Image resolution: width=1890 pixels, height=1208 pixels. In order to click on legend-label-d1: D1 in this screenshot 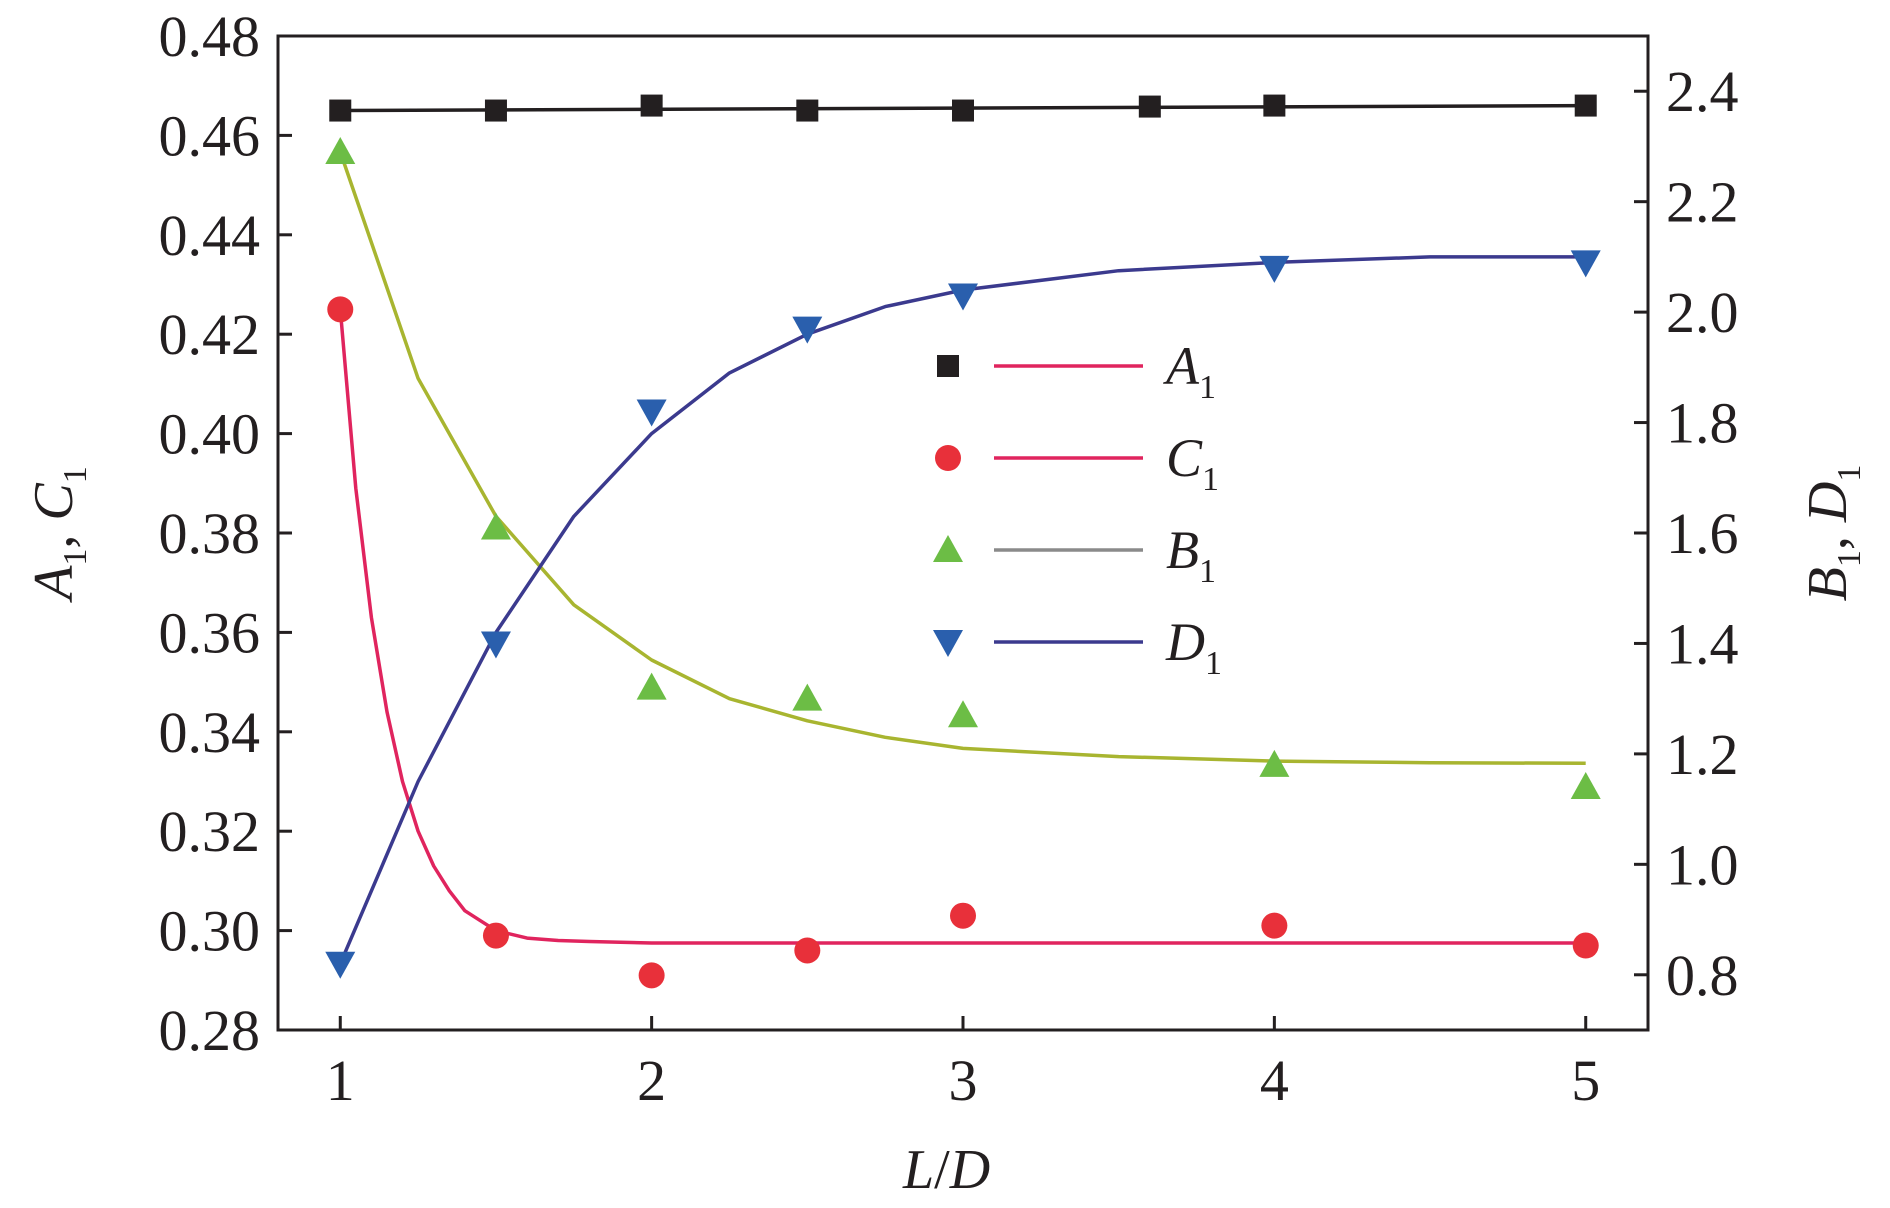, I will do `click(1193, 647)`.